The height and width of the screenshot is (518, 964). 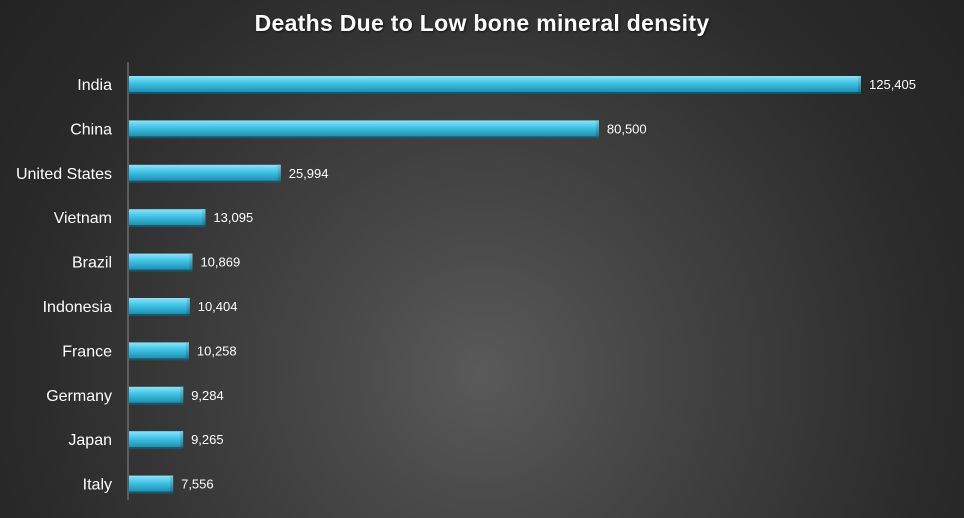 I want to click on value-label: 9,284, so click(x=207, y=395).